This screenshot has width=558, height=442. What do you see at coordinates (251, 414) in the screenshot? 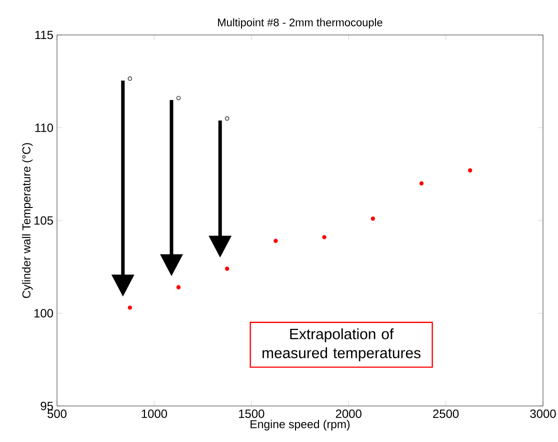
I see `x-tick-label: 1500` at bounding box center [251, 414].